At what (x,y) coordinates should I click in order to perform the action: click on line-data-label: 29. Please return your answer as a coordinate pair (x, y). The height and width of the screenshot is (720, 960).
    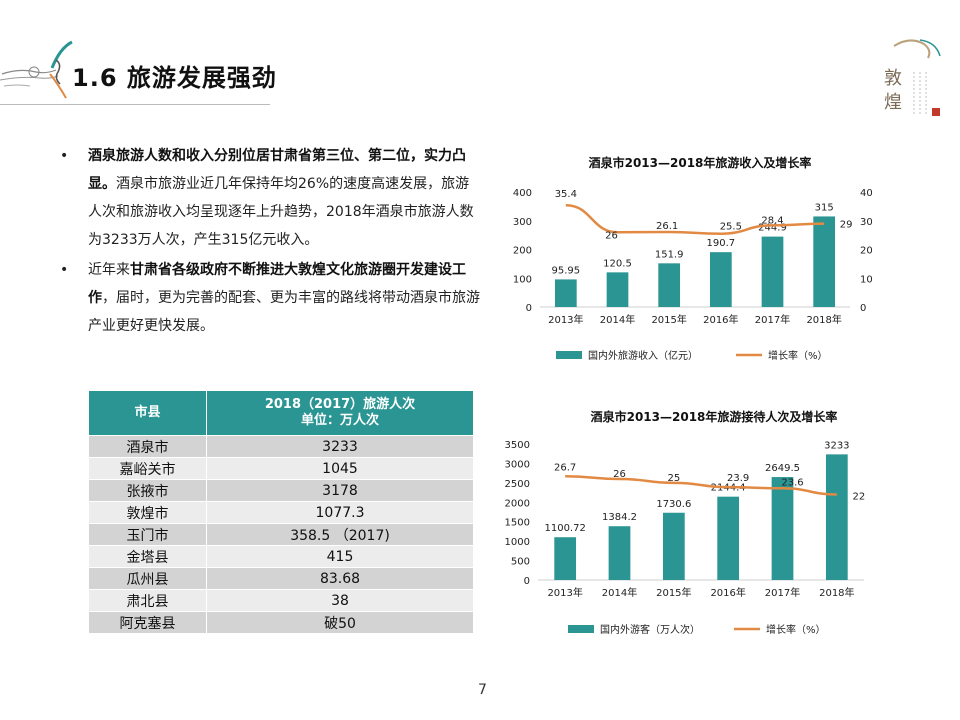
    Looking at the image, I should click on (846, 225).